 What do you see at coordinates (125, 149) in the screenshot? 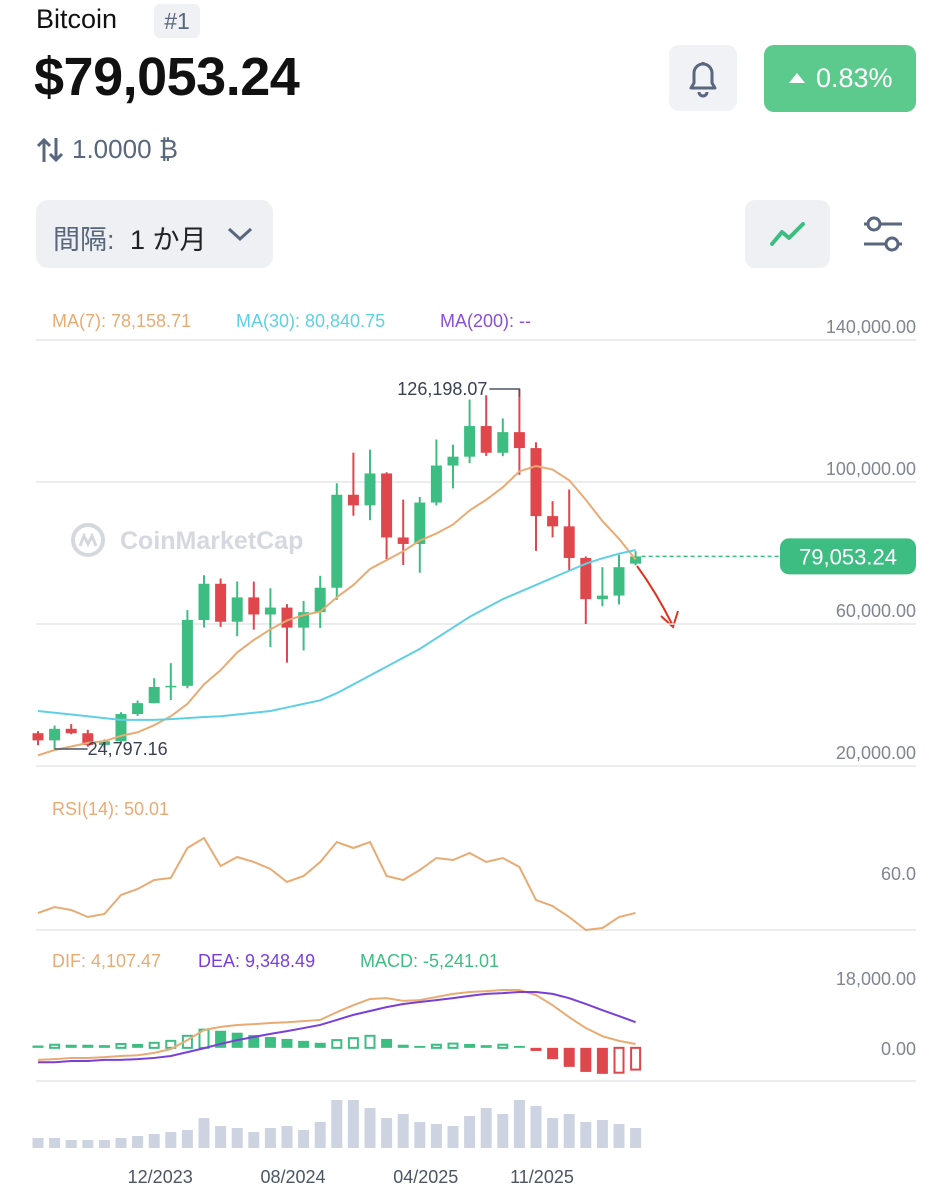
I see `conversion-amount: 1.0000 ₿` at bounding box center [125, 149].